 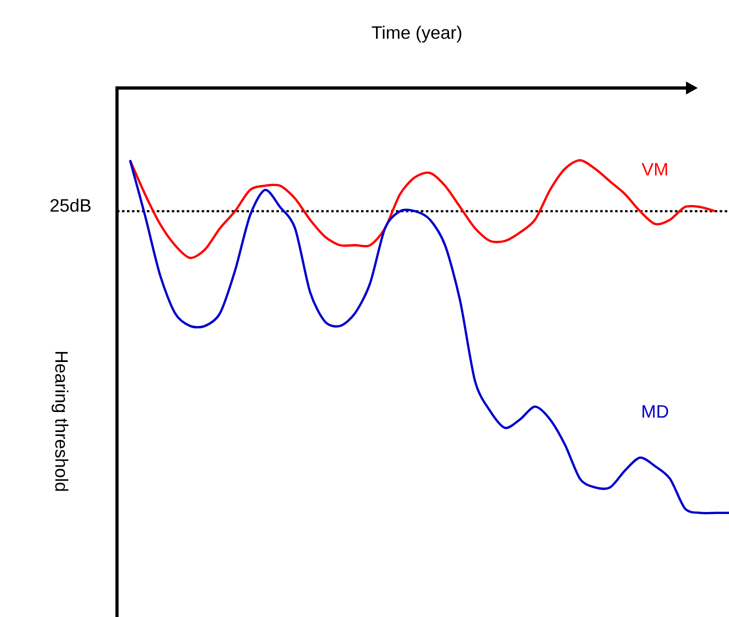 What do you see at coordinates (655, 169) in the screenshot?
I see `series-label: VM` at bounding box center [655, 169].